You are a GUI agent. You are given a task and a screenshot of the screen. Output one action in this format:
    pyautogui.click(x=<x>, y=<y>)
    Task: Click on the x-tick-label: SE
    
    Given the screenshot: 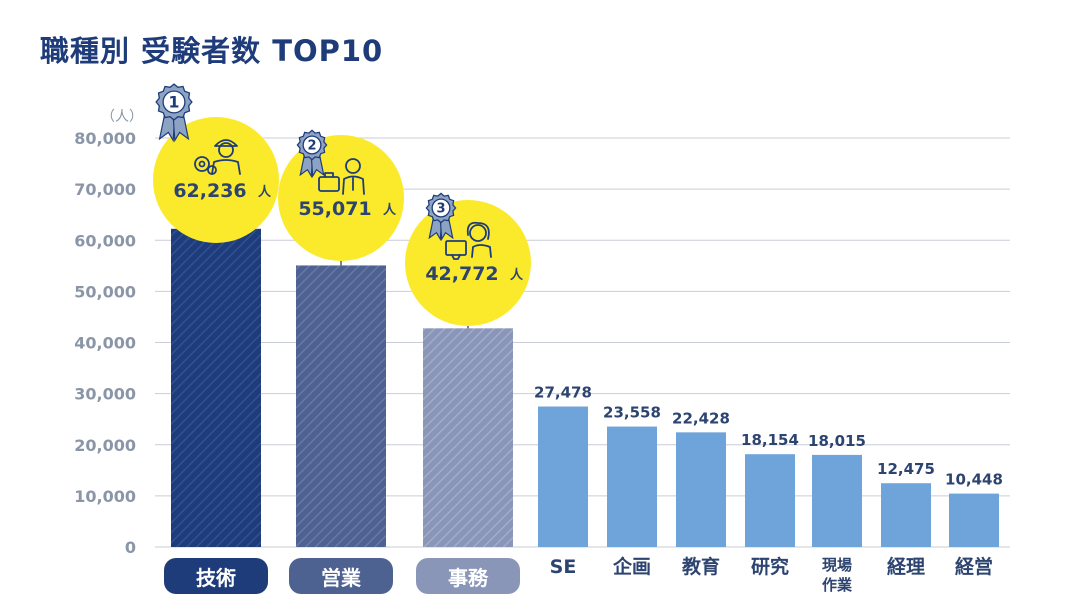 What is the action you would take?
    pyautogui.click(x=563, y=567)
    